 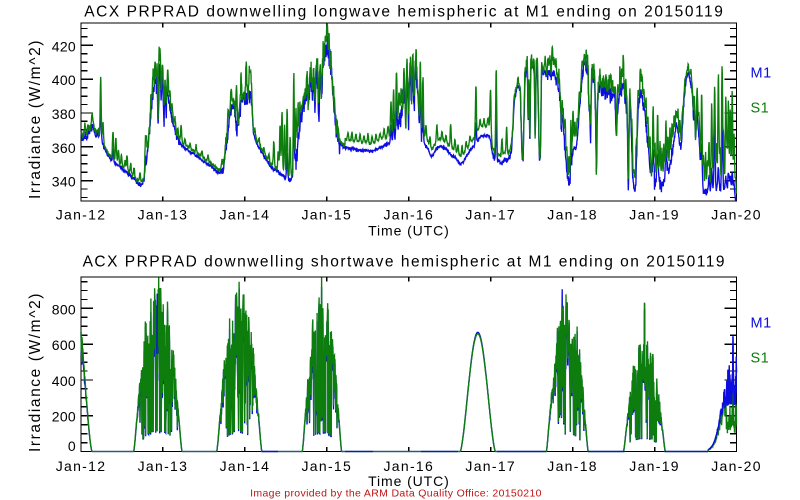 I want to click on svg-text: 600, so click(x=64, y=345).